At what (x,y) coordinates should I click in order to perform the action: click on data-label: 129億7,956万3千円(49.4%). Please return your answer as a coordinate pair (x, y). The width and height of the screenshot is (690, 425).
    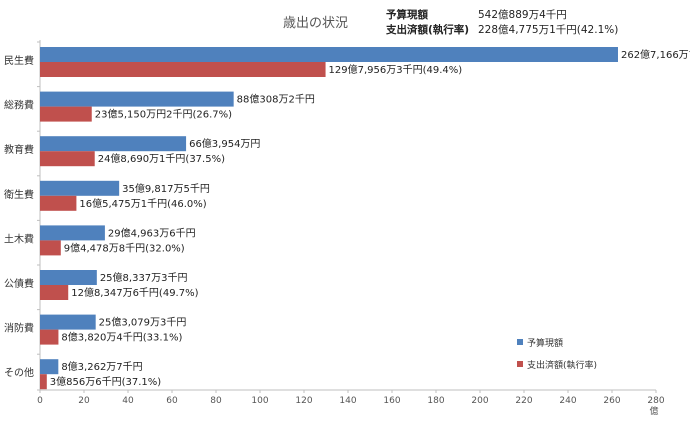
    Looking at the image, I should click on (396, 69).